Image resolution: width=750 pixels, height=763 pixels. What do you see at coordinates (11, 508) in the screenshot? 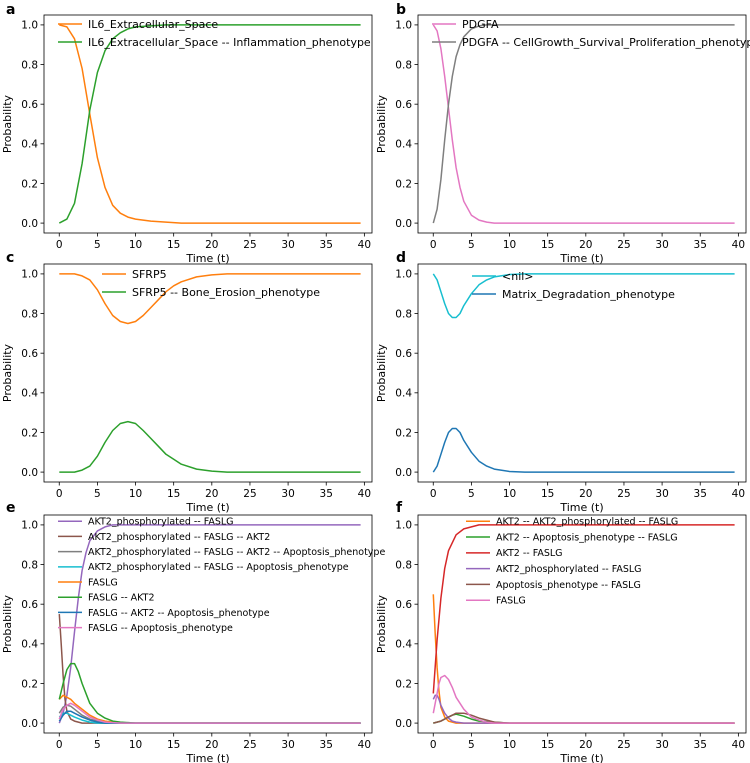
I see `panel-label-e: e` at bounding box center [11, 508].